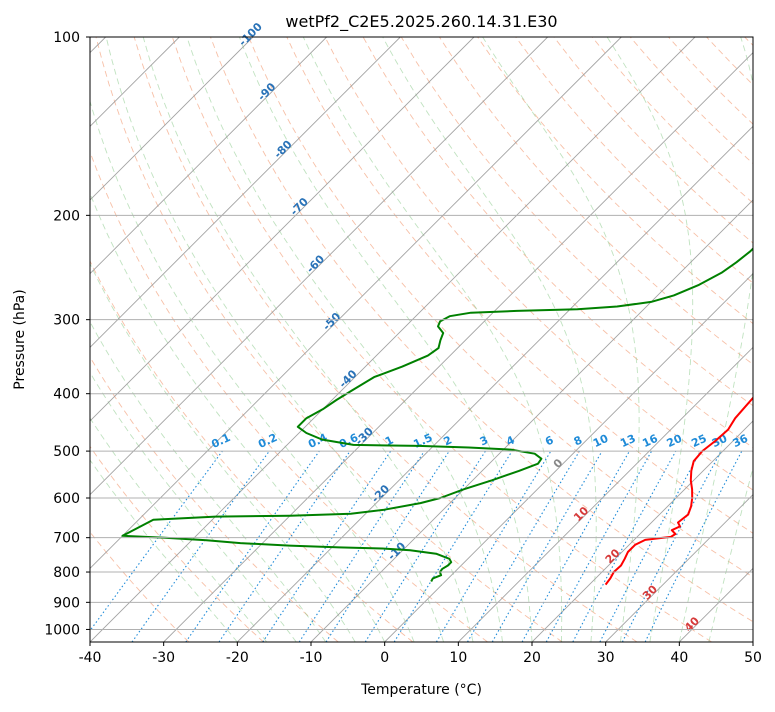 The width and height of the screenshot is (775, 712). What do you see at coordinates (66, 499) in the screenshot?
I see `y-tick-label: 600` at bounding box center [66, 499].